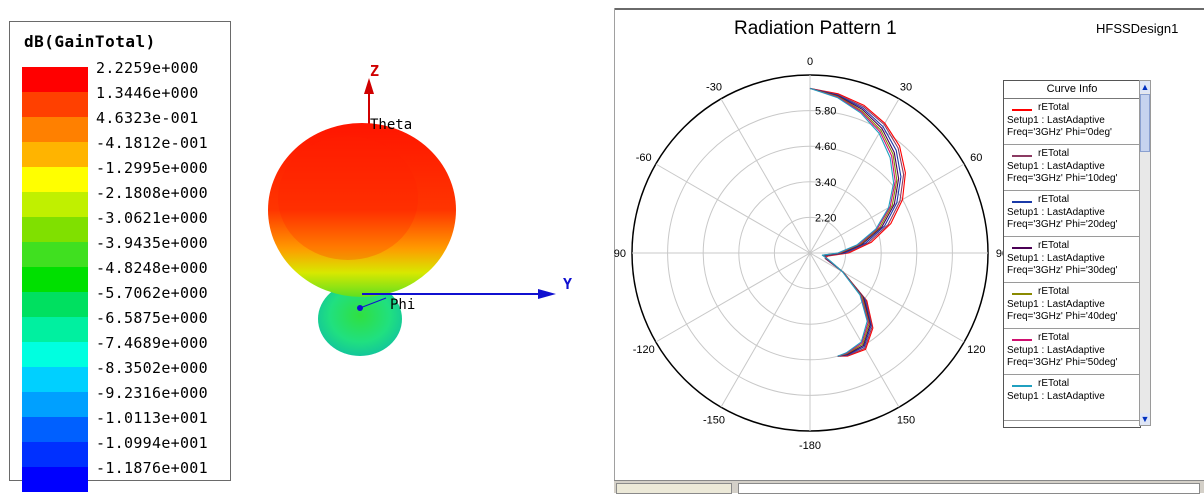  Describe the element at coordinates (547, 294) in the screenshot. I see `y-axis-arrow` at that location.